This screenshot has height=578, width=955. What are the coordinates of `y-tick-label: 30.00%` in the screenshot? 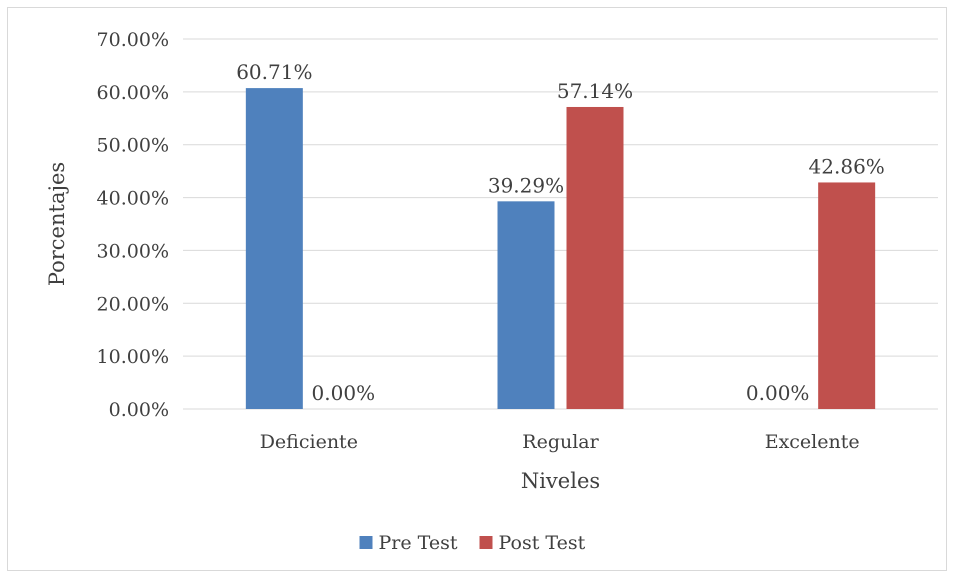 It's located at (133, 251).